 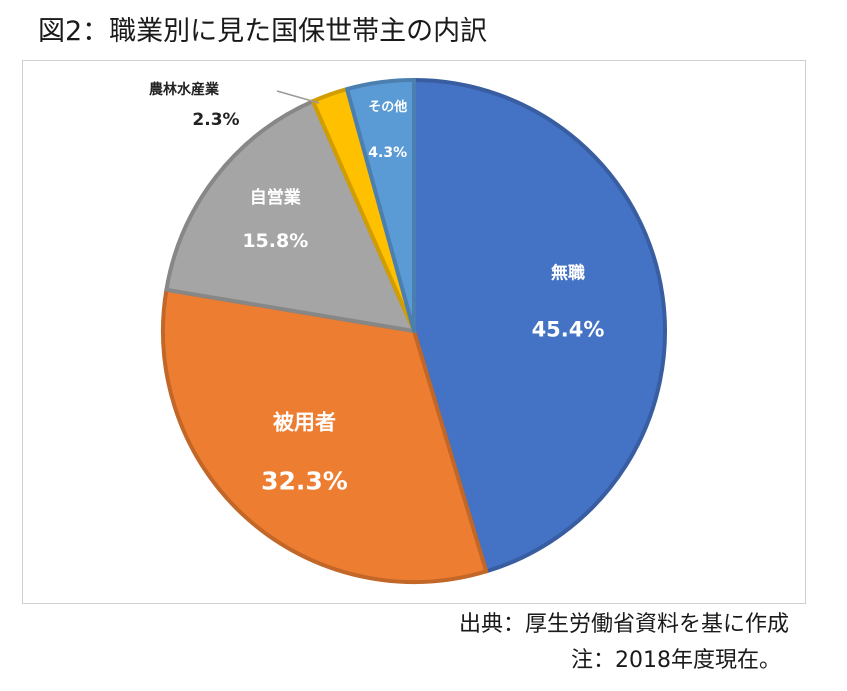 I want to click on date-note: 注：2018年度現在。, so click(x=676, y=660).